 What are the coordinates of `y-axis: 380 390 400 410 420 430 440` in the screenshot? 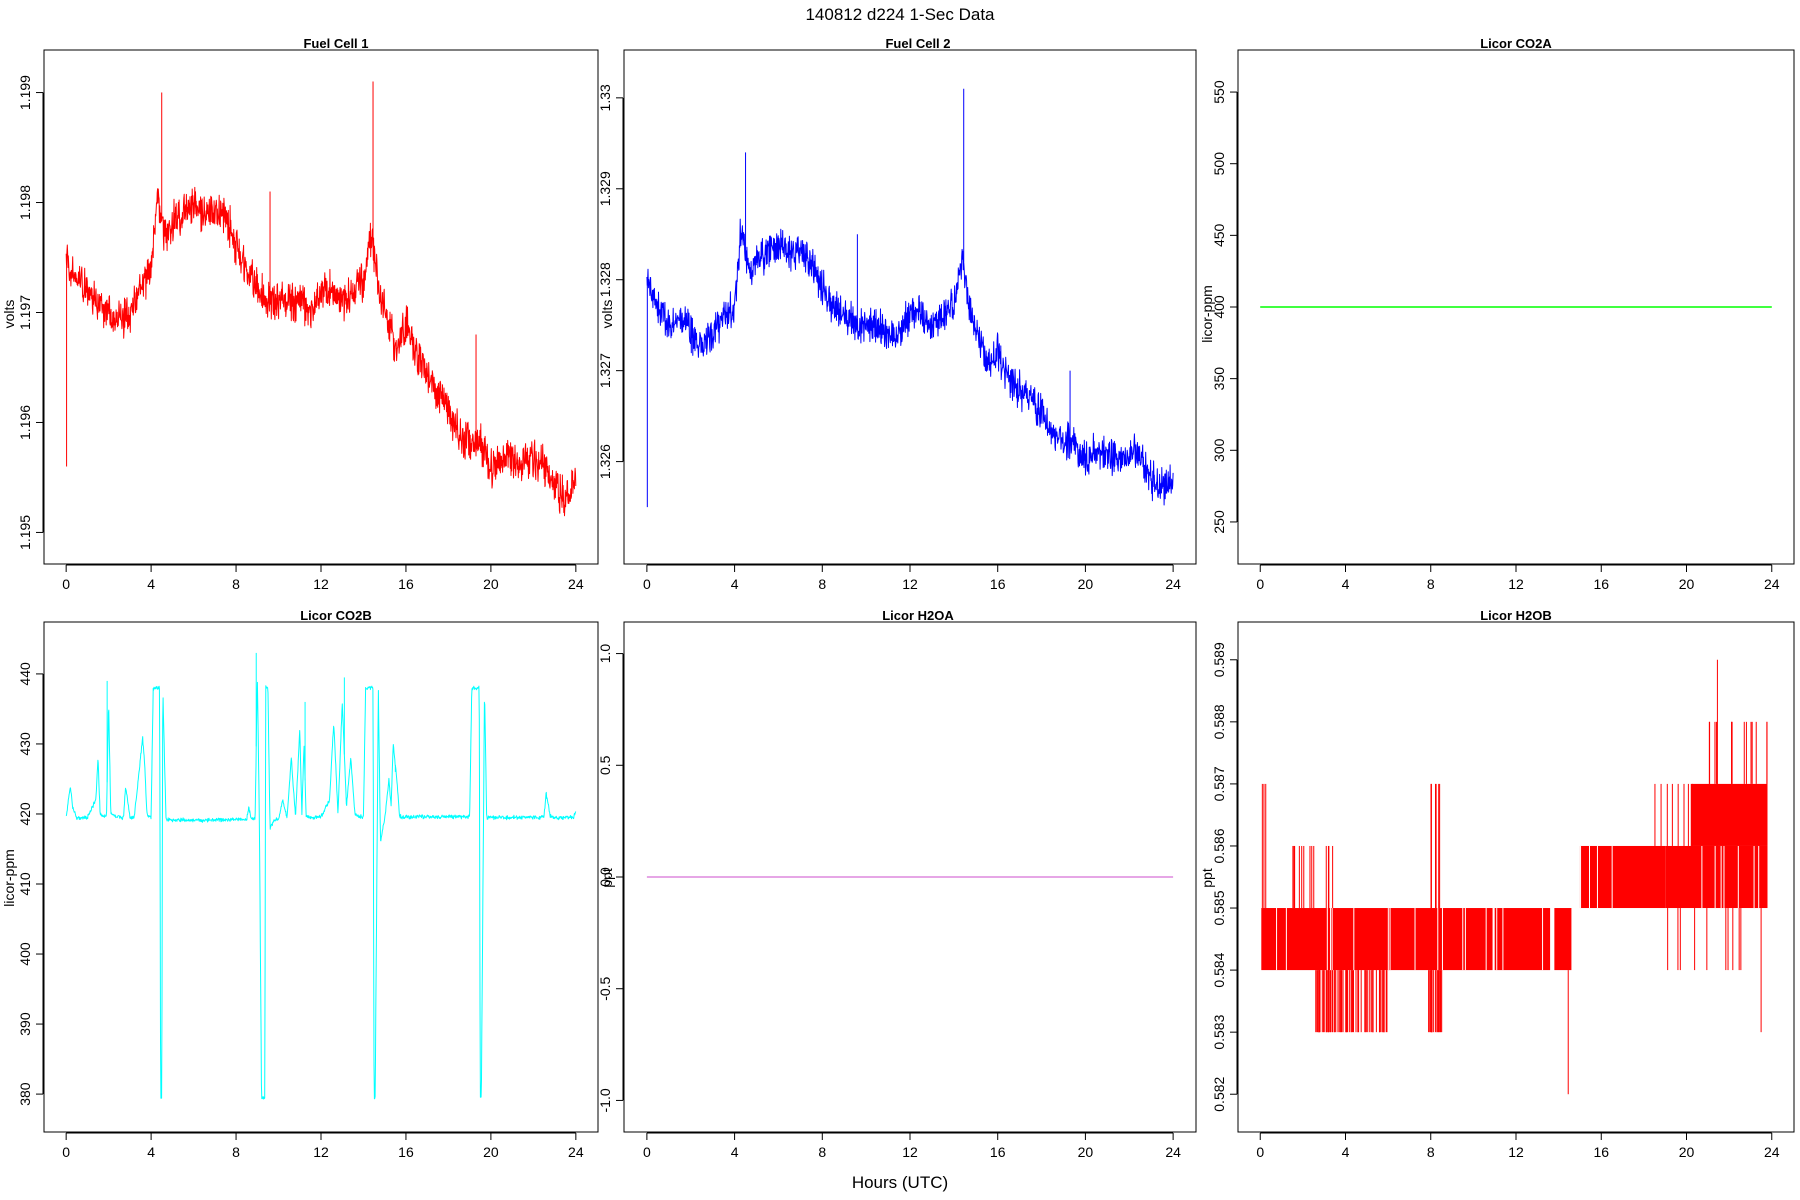 It's located at (30, 884).